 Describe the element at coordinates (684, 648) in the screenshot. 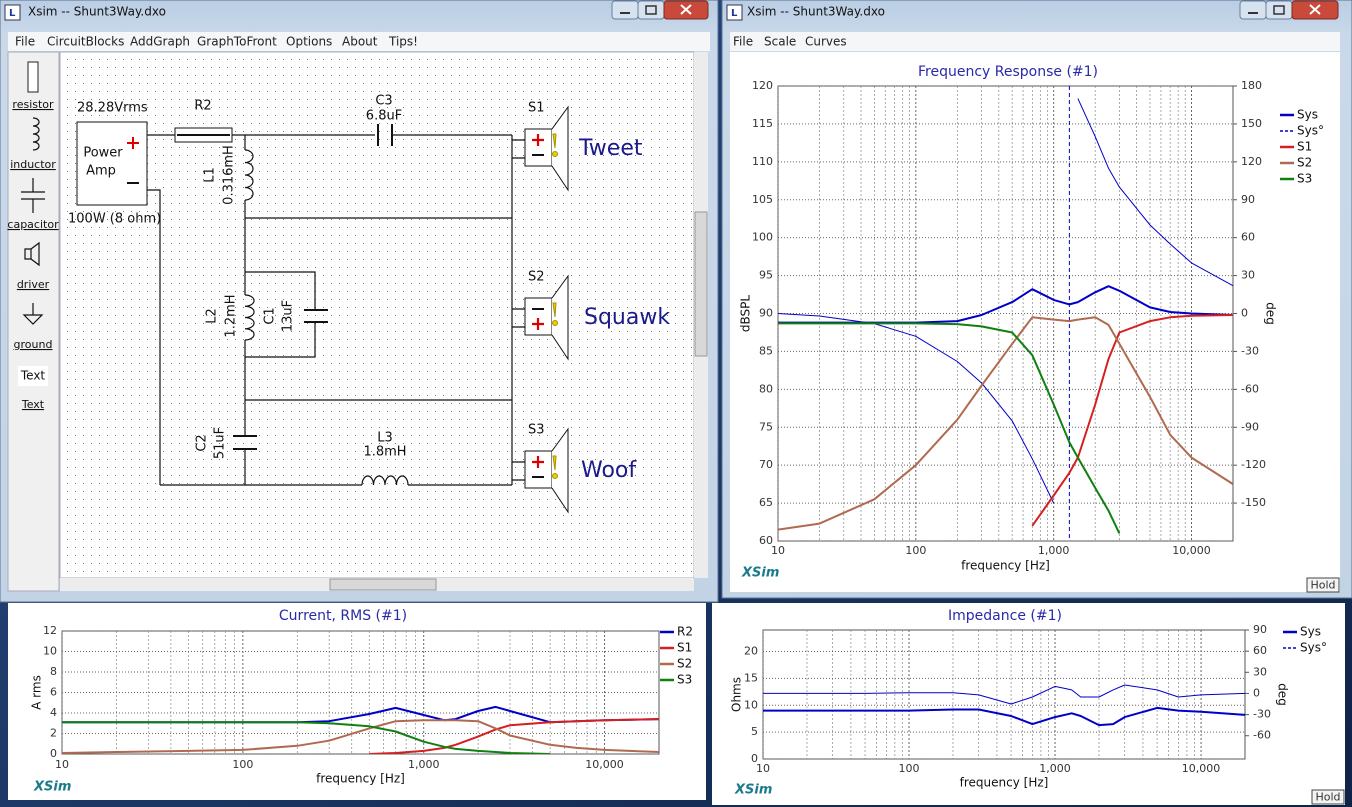

I see `legend-label: S1` at that location.